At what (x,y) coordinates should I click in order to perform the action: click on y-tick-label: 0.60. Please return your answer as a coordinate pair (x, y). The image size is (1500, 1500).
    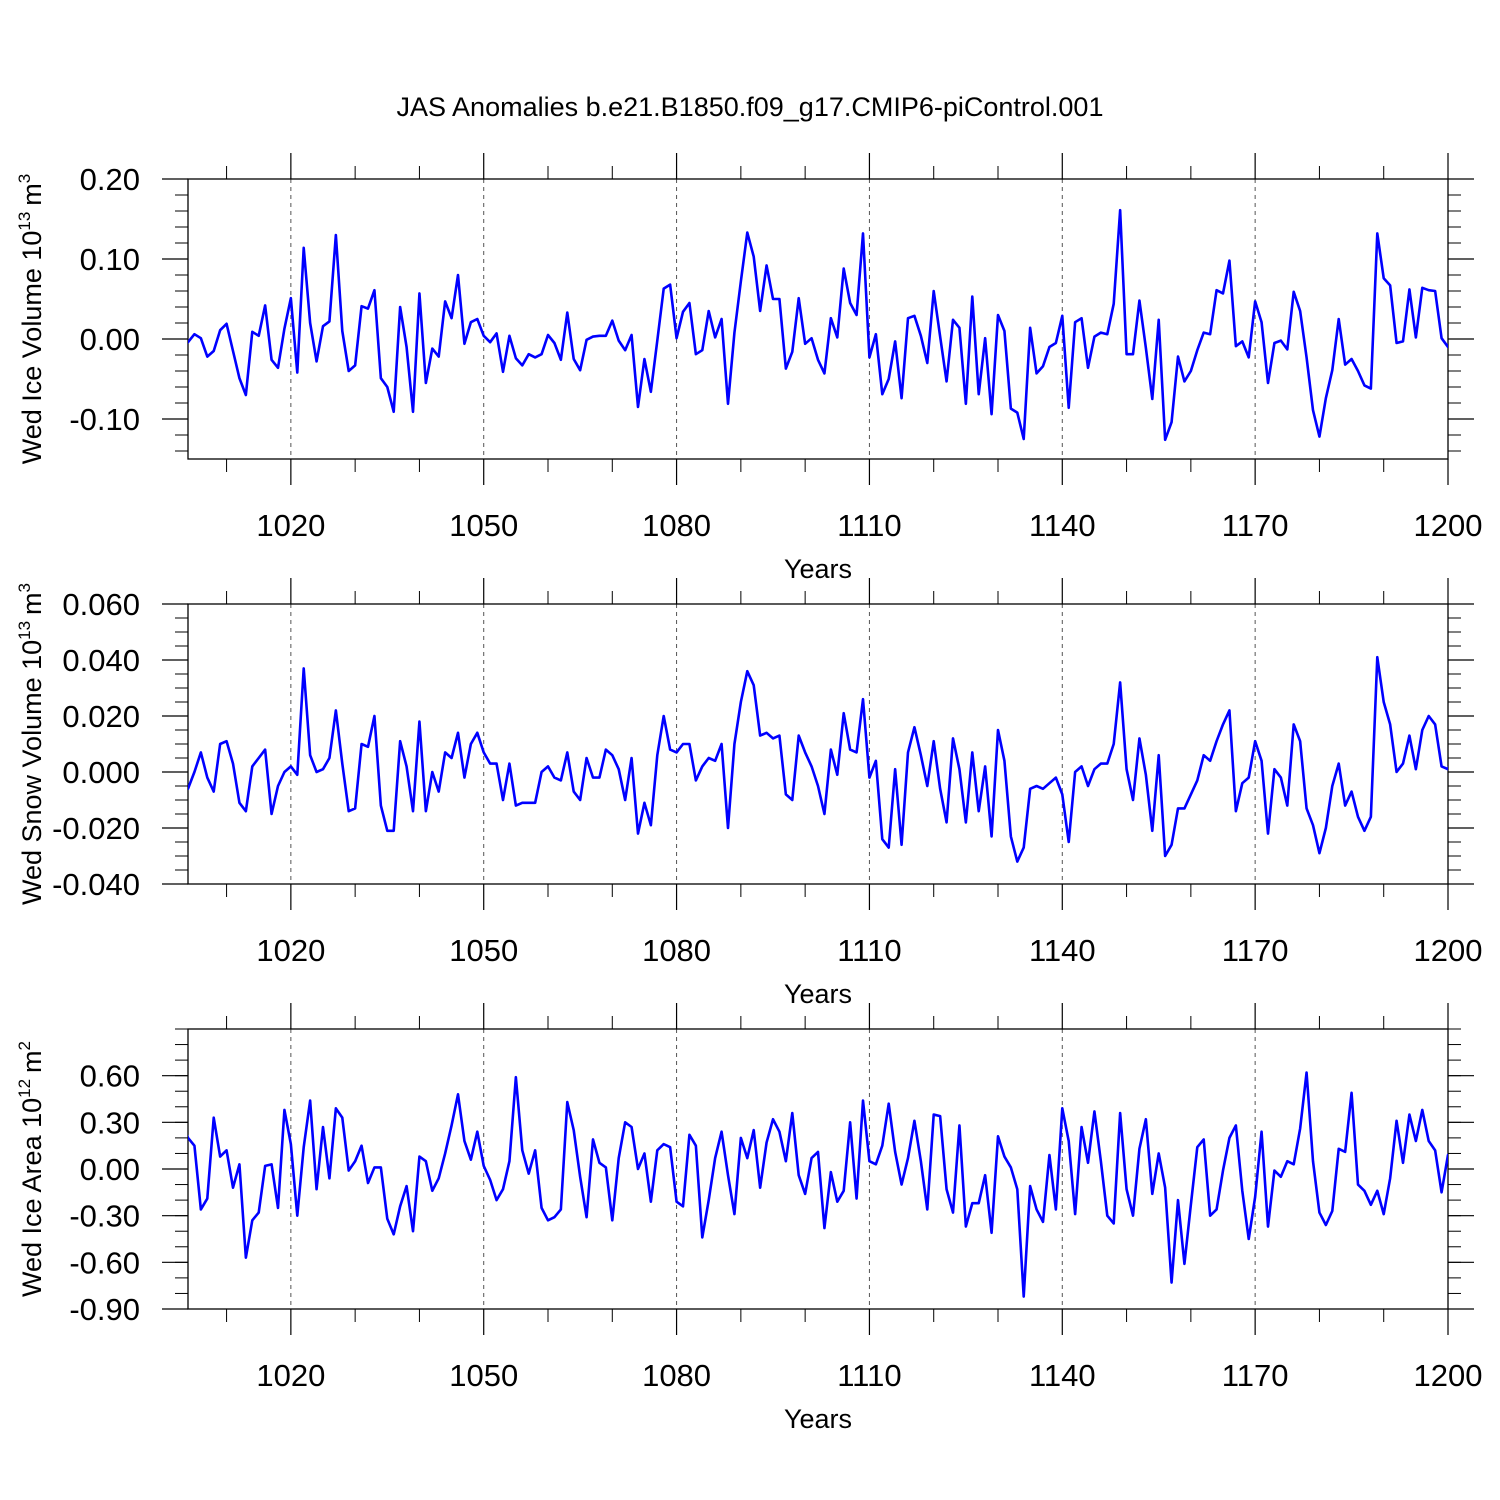
    Looking at the image, I should click on (110, 1076).